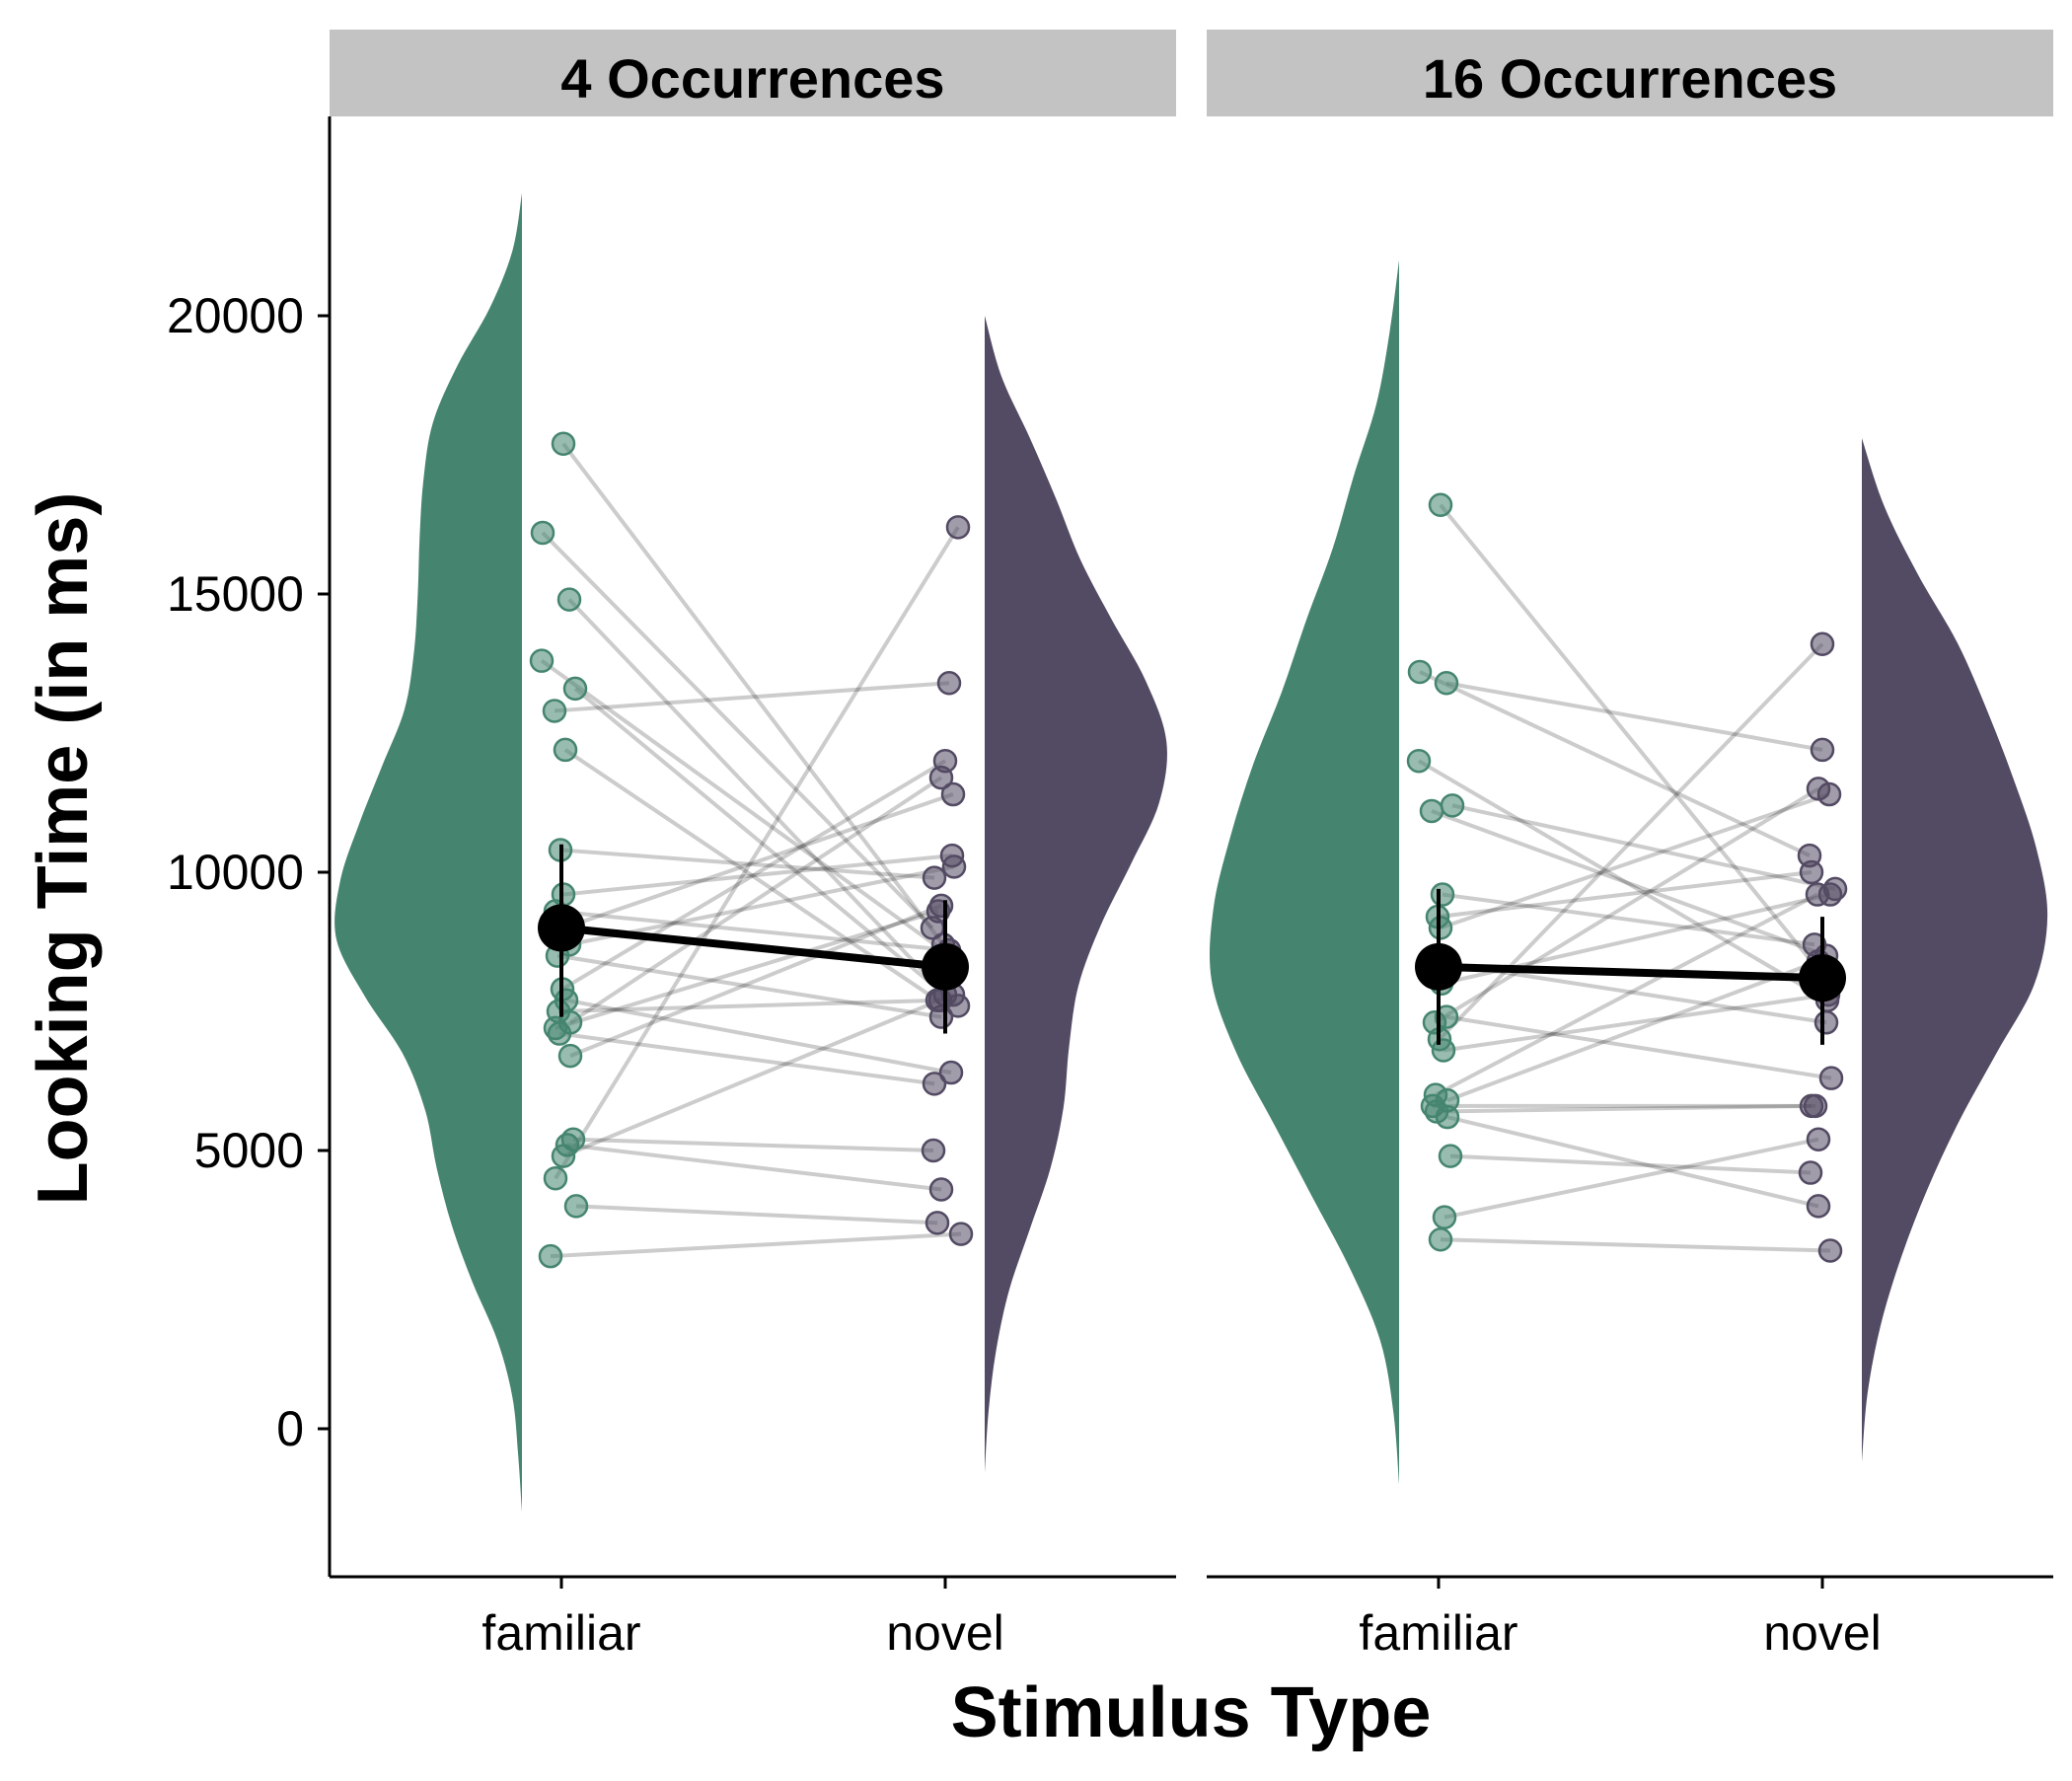  What do you see at coordinates (64, 849) in the screenshot?
I see `y-axis-title: Looking Time (in ms)` at bounding box center [64, 849].